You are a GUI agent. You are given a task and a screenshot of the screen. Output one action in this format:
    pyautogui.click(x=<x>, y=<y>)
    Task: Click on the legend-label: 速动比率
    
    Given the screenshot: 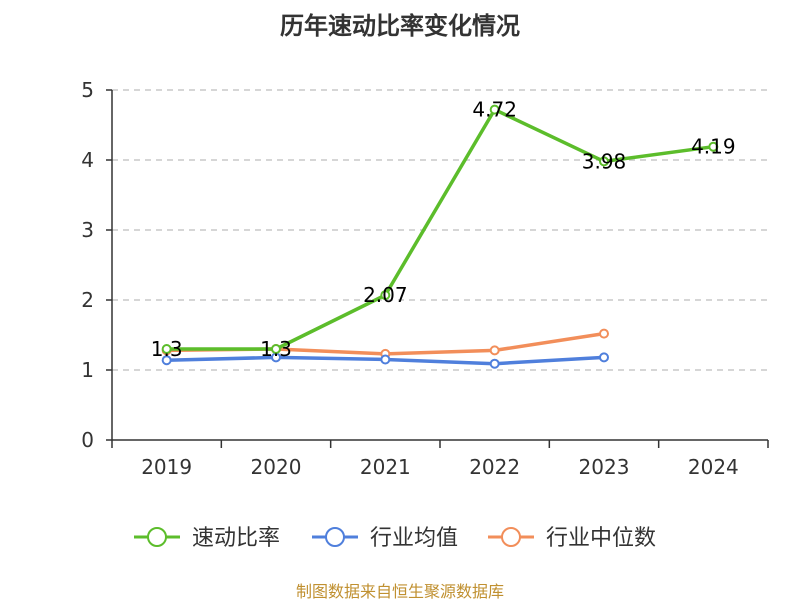 What is the action you would take?
    pyautogui.click(x=236, y=538)
    